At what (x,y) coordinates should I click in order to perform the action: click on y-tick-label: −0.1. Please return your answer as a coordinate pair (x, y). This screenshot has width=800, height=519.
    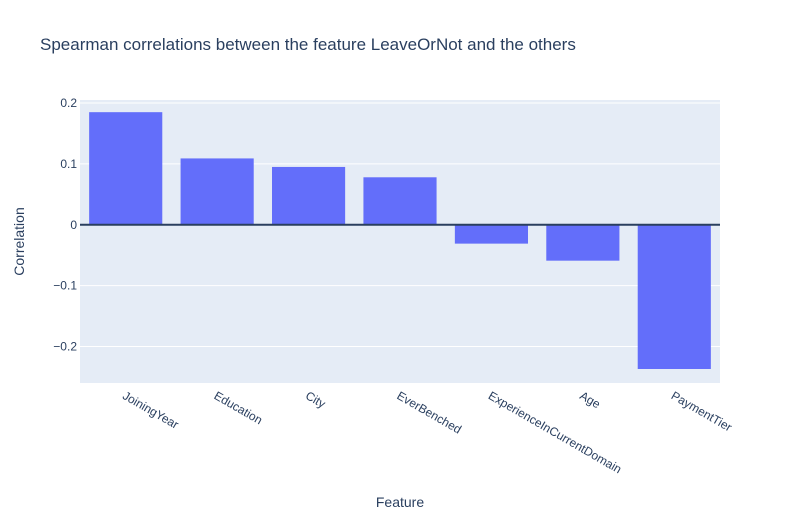
    Looking at the image, I should click on (65, 286).